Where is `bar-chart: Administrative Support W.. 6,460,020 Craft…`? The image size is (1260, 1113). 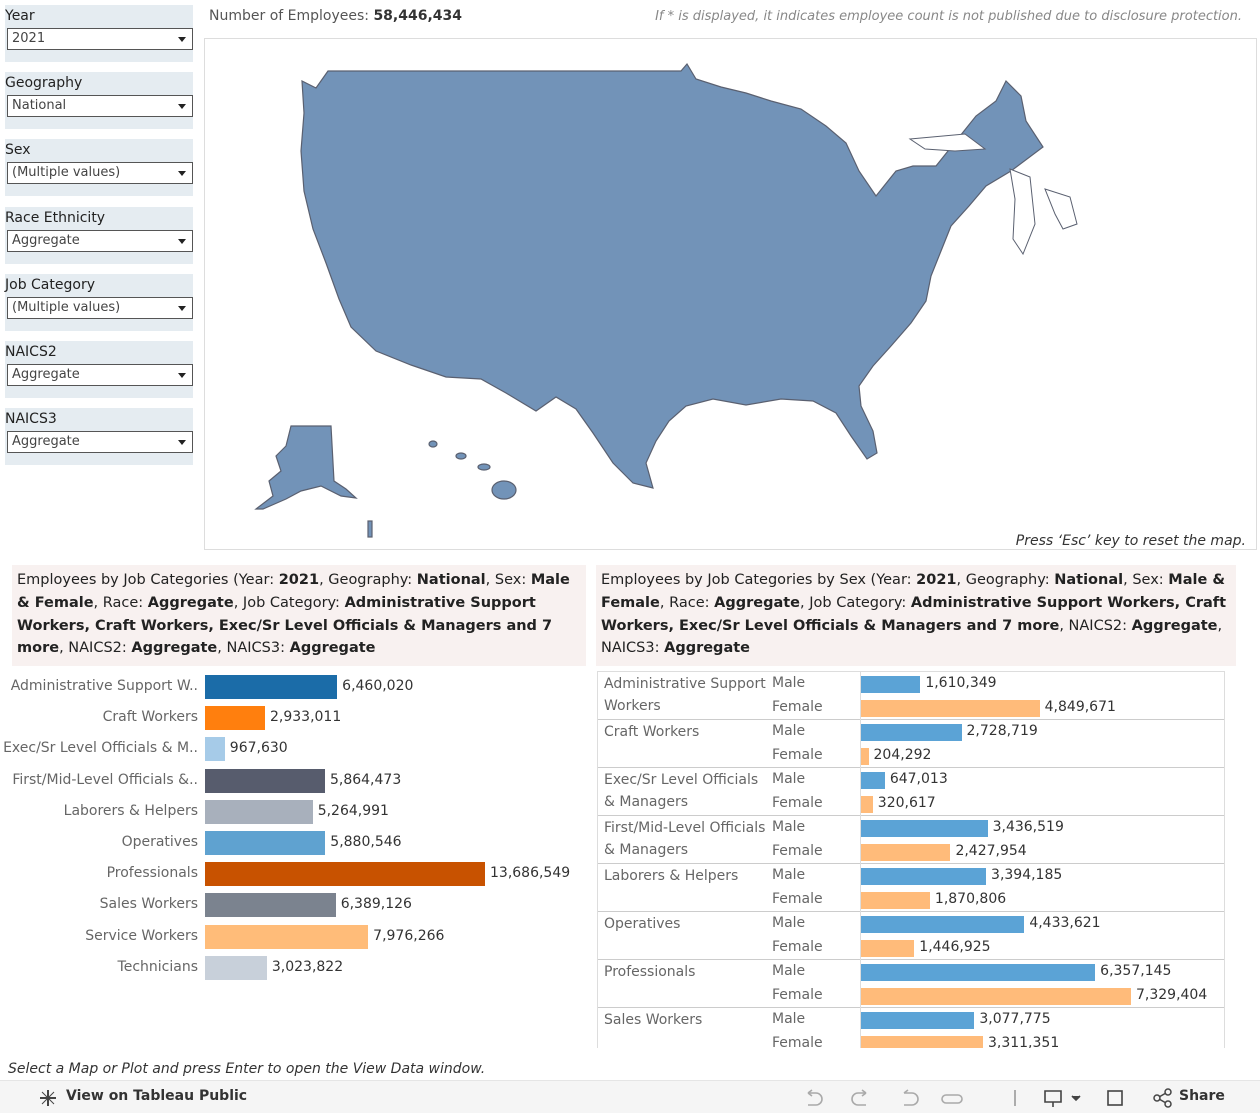
bar-chart: Administrative Support W.. 6,460,020 Craft… is located at coordinates (295, 830).